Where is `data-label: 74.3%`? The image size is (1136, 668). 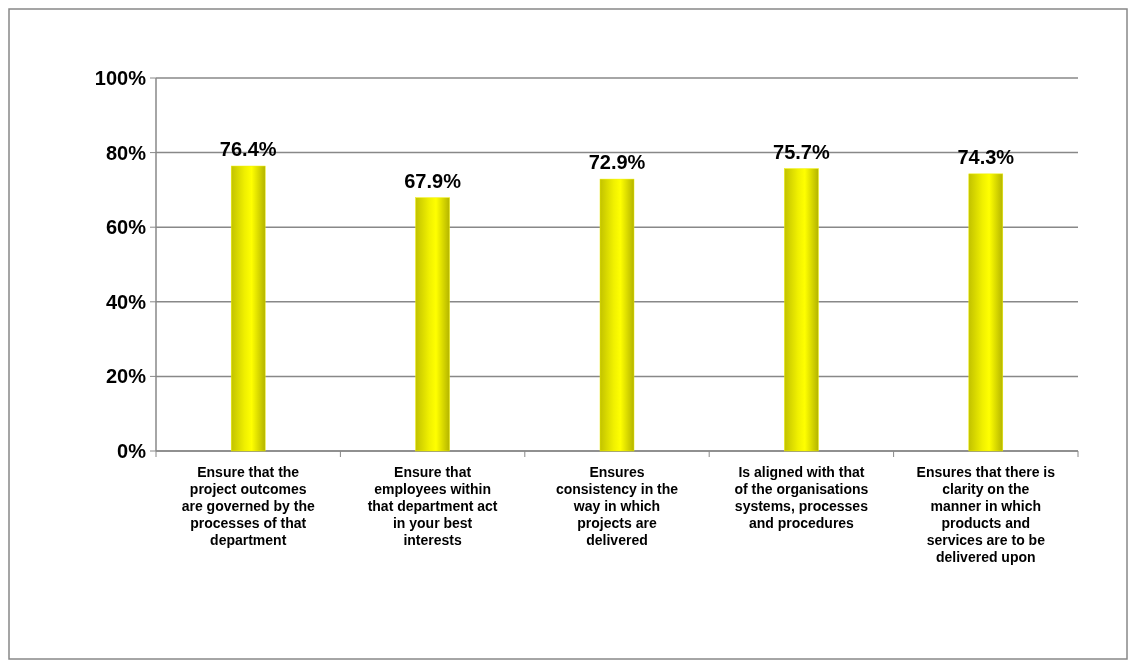 data-label: 74.3% is located at coordinates (986, 156).